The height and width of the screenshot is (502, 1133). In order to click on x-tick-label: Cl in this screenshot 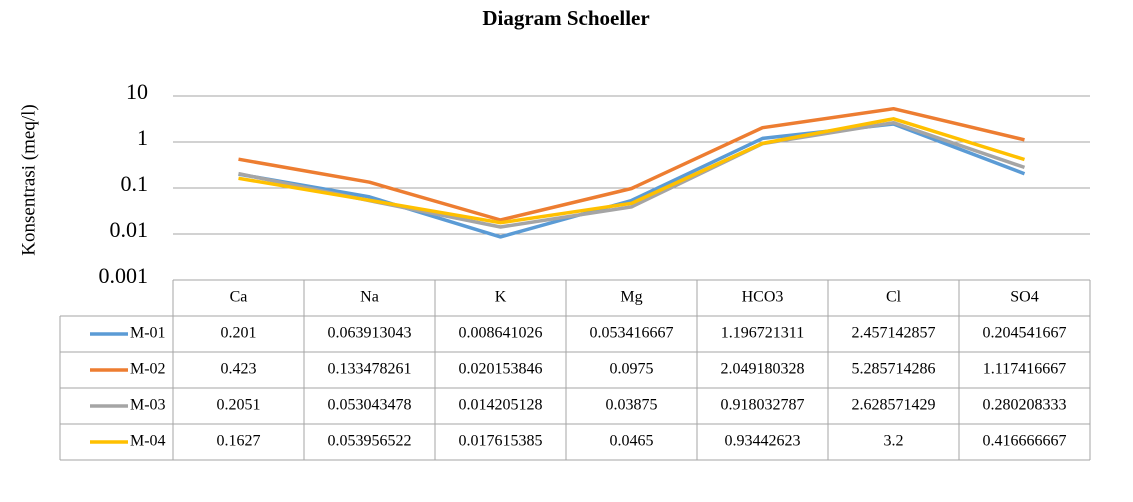, I will do `click(894, 297)`.